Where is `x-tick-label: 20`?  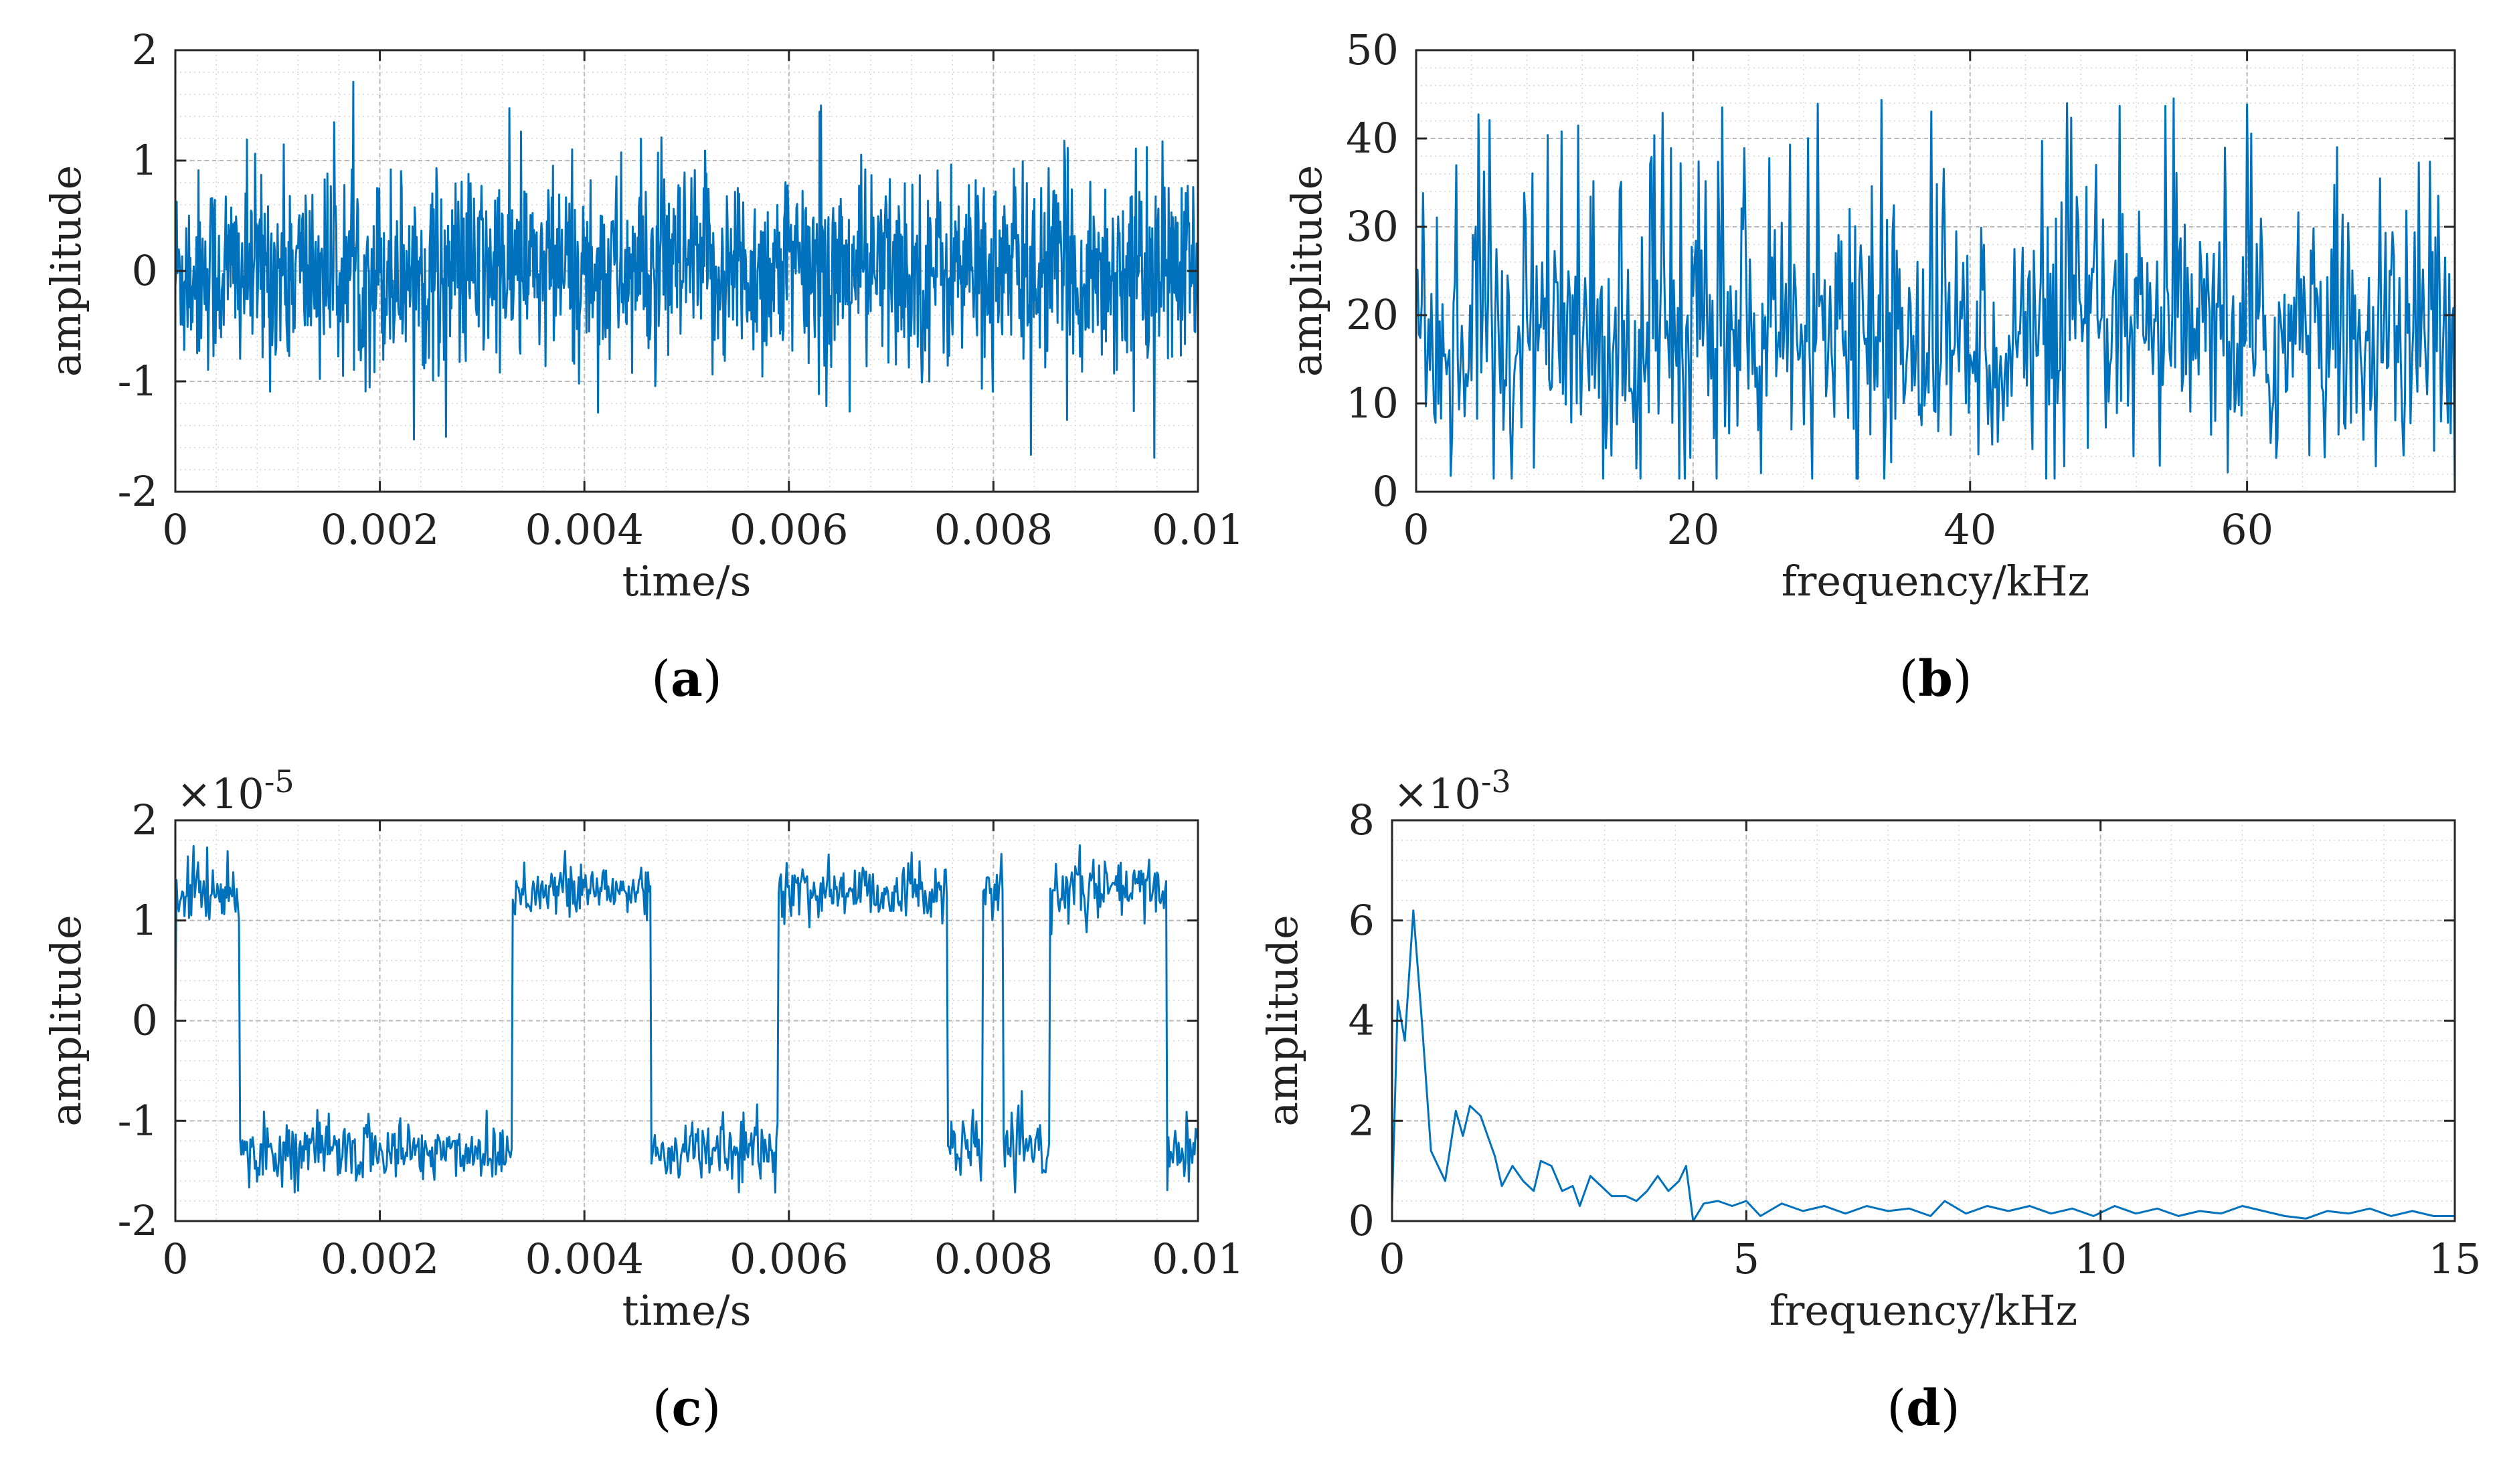
x-tick-label: 20 is located at coordinates (1692, 529).